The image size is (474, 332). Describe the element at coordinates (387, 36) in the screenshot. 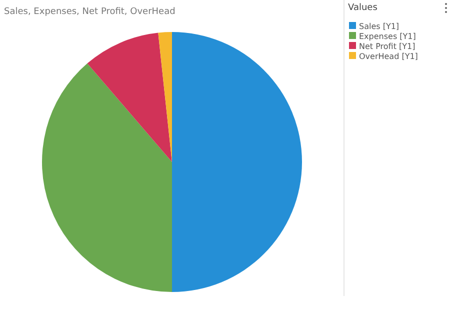

I see `legend-label: Expenses [Y1]` at that location.